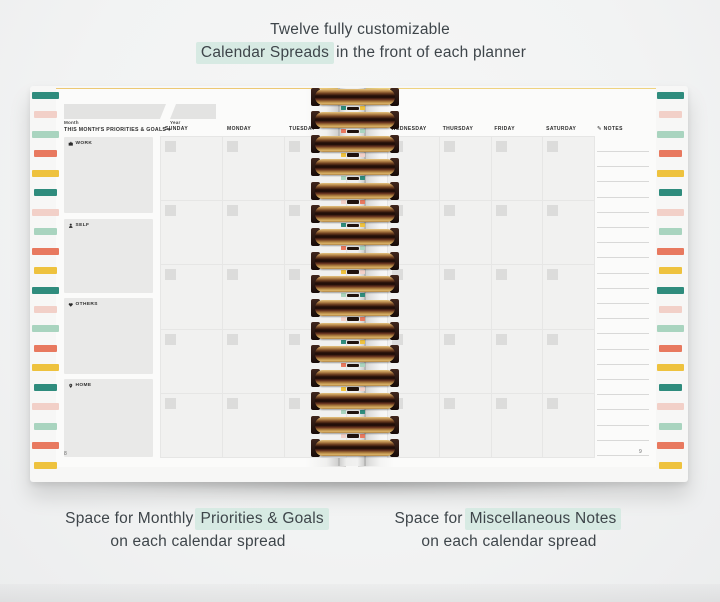  I want to click on section-label: SELF, so click(82, 225).